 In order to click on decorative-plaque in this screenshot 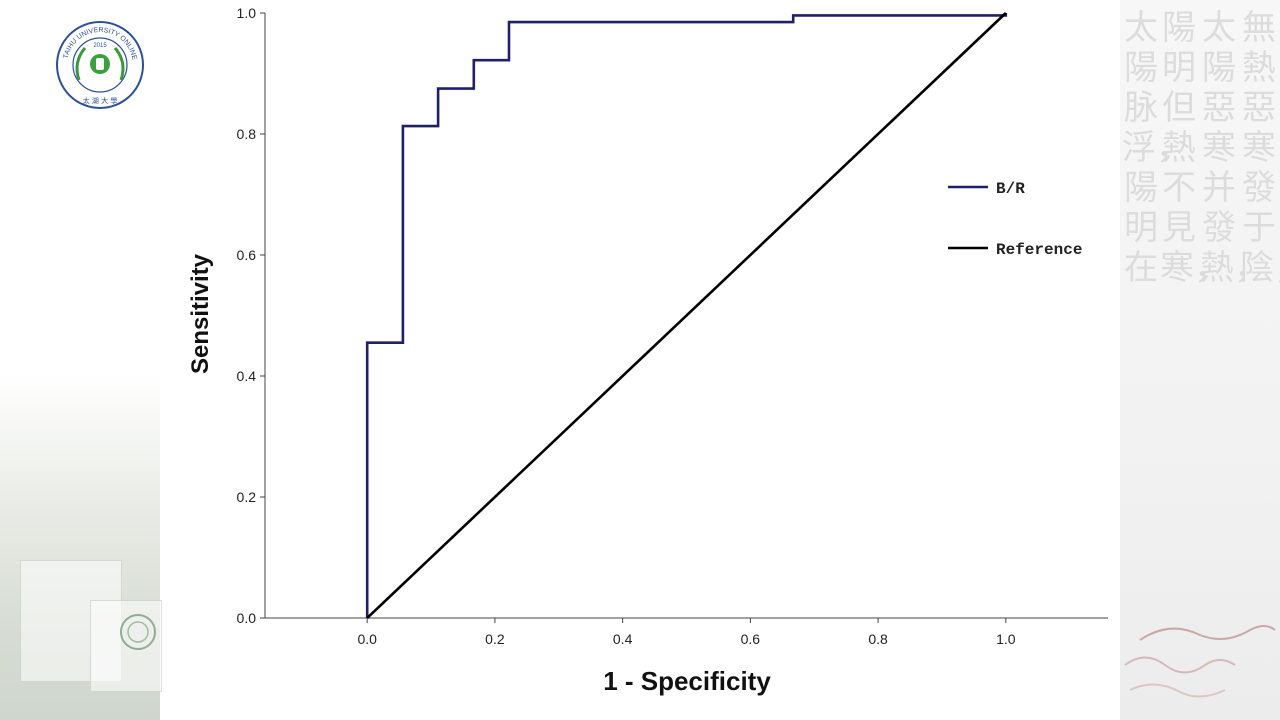, I will do `click(126, 646)`.